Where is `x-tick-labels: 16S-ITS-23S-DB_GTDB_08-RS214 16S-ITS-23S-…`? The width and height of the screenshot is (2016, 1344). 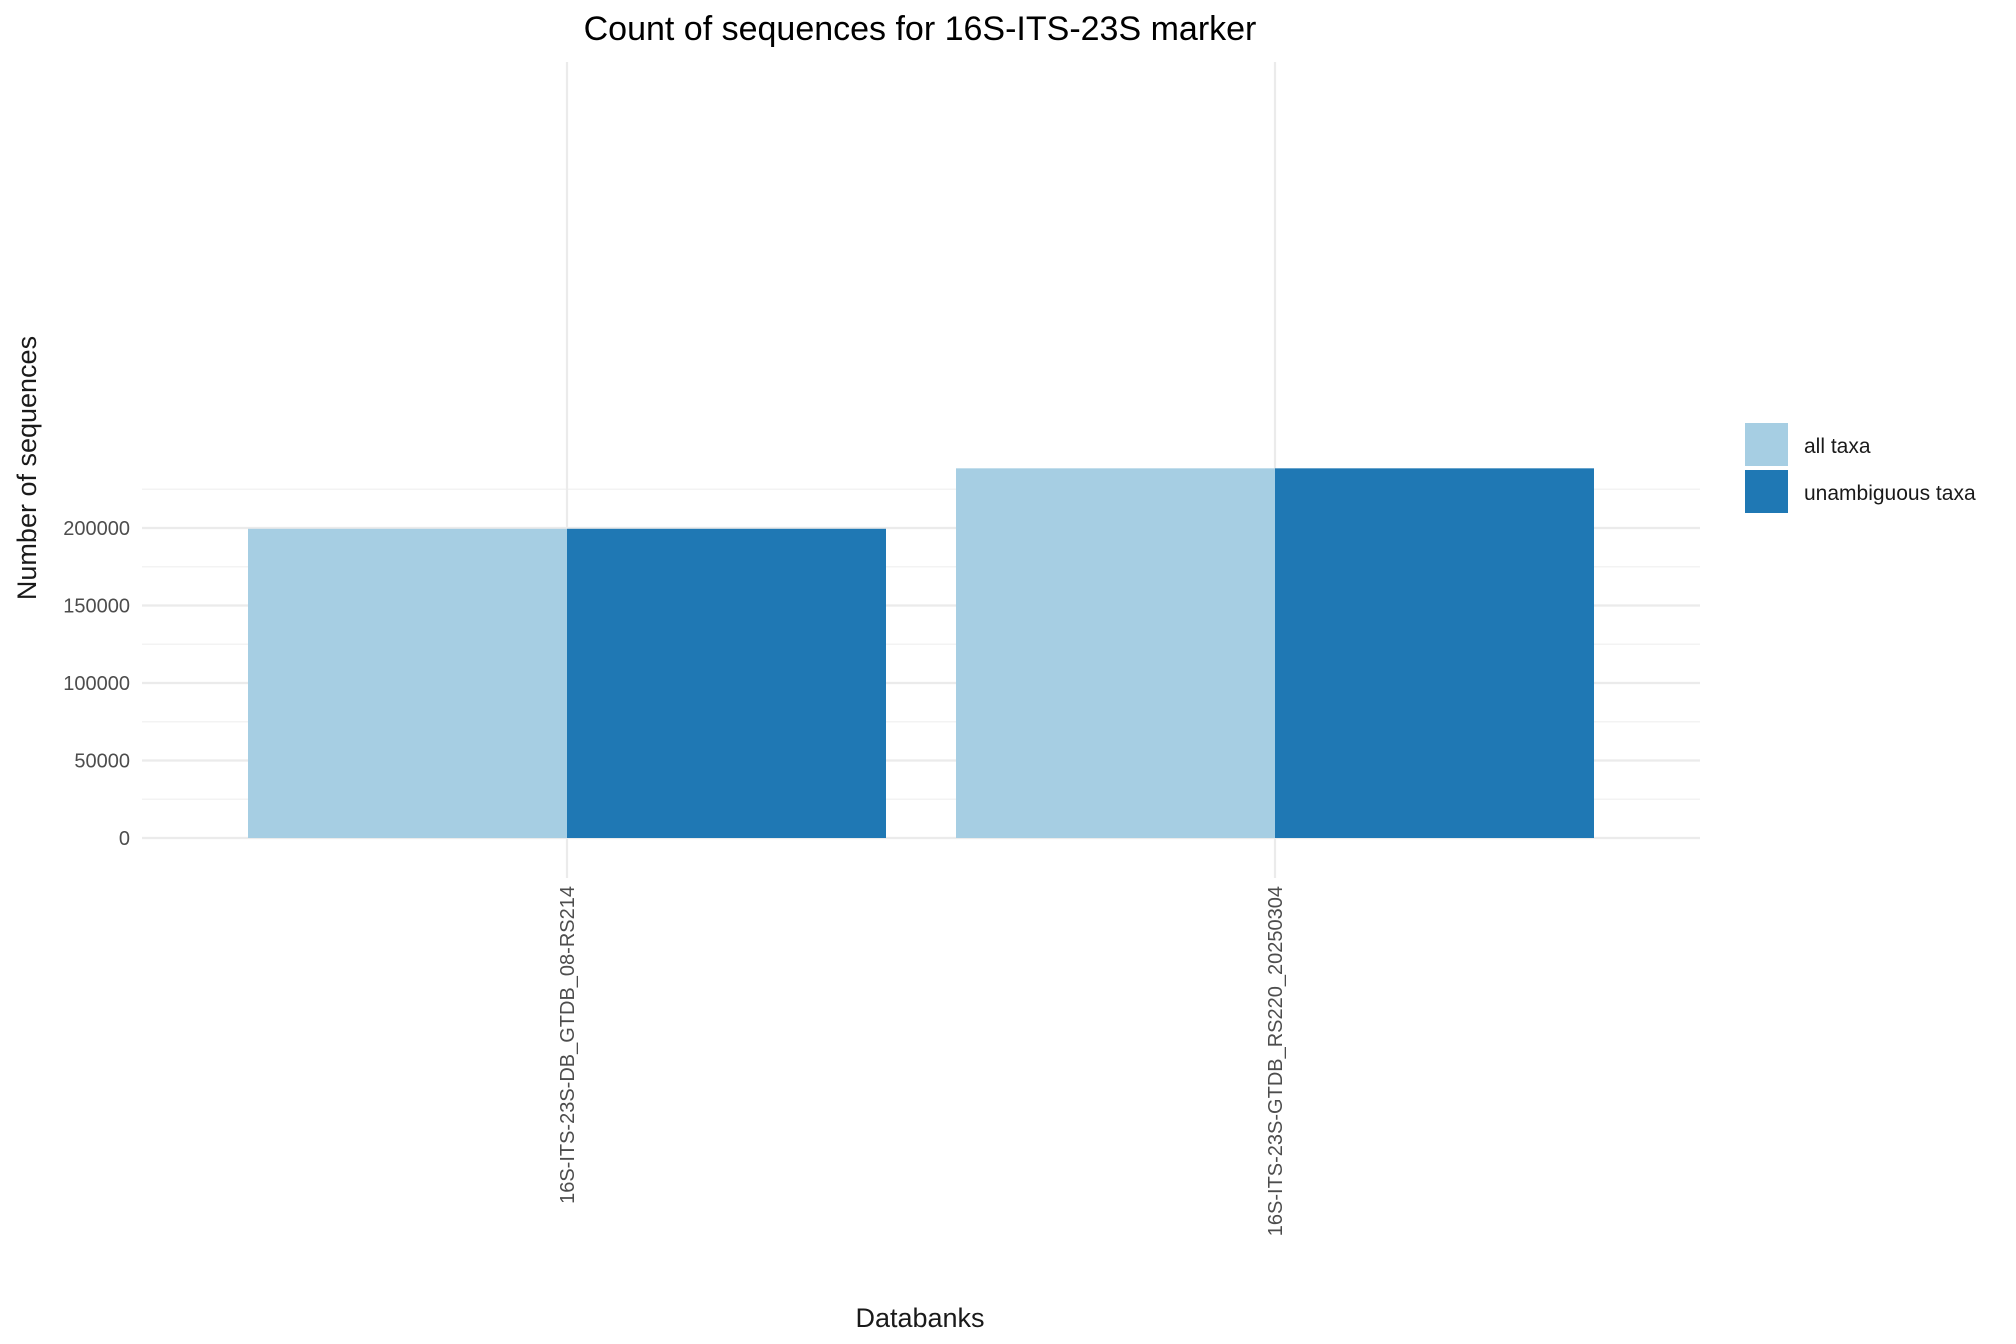 x-tick-labels: 16S-ITS-23S-DB_GTDB_08-RS214 16S-ITS-23S-… is located at coordinates (922, 1061).